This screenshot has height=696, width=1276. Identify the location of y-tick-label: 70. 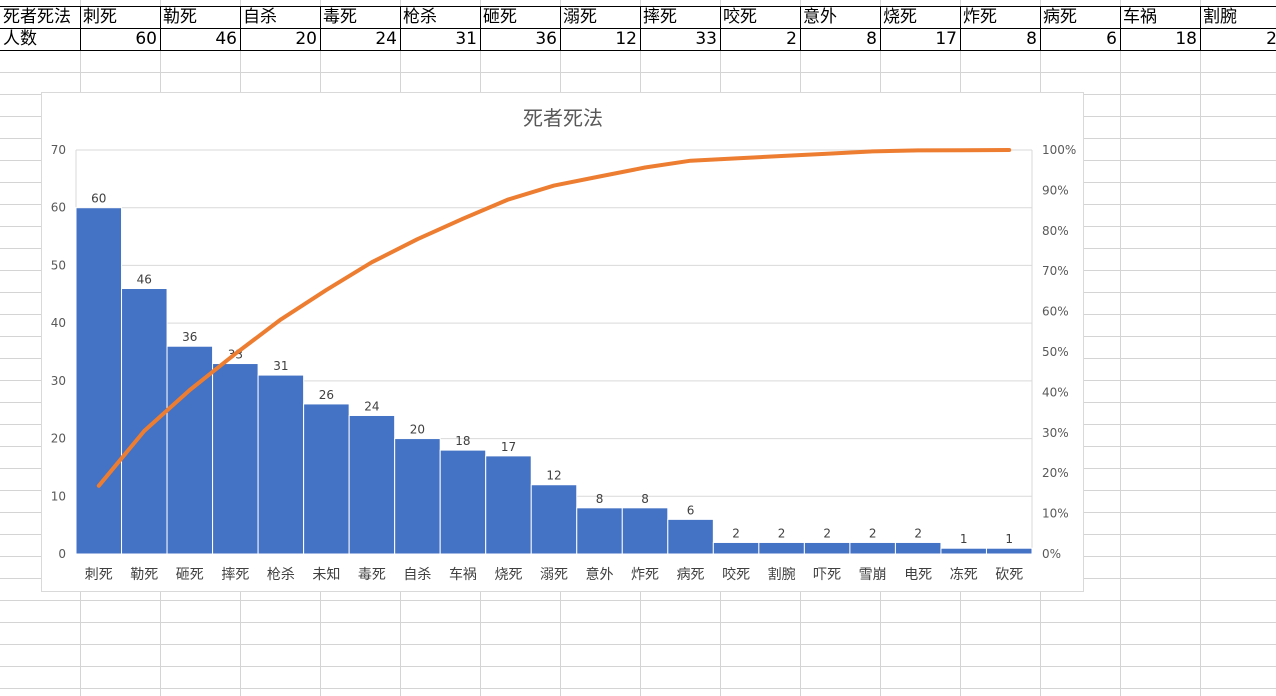
(58, 150).